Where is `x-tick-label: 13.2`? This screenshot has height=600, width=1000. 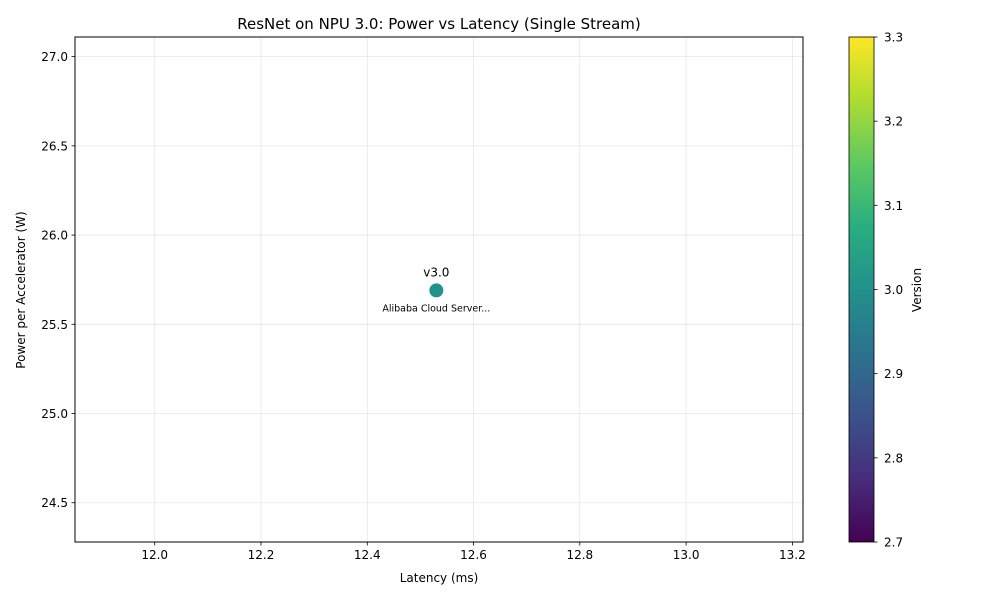 x-tick-label: 13.2 is located at coordinates (792, 555).